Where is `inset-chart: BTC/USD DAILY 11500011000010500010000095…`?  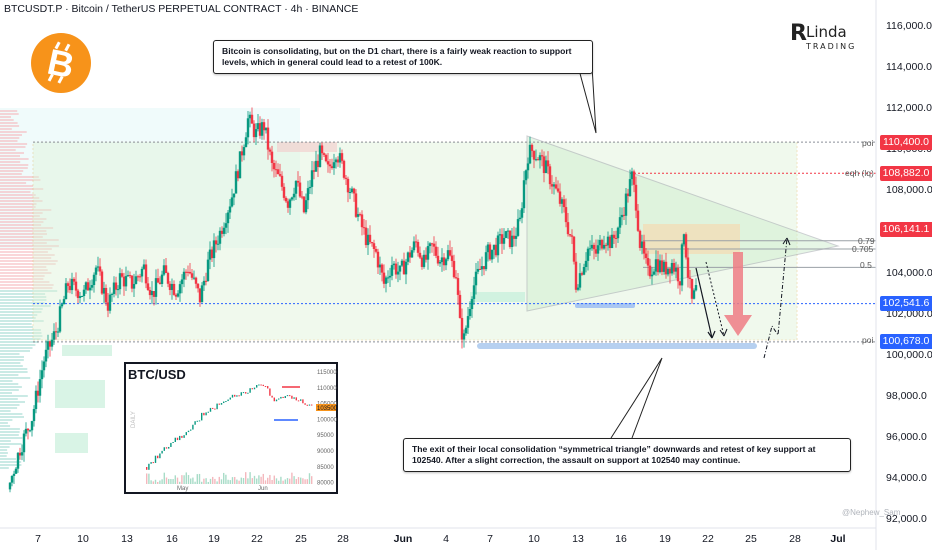
inset-chart: BTC/USD DAILY 11500011000010500010000095… is located at coordinates (231, 428).